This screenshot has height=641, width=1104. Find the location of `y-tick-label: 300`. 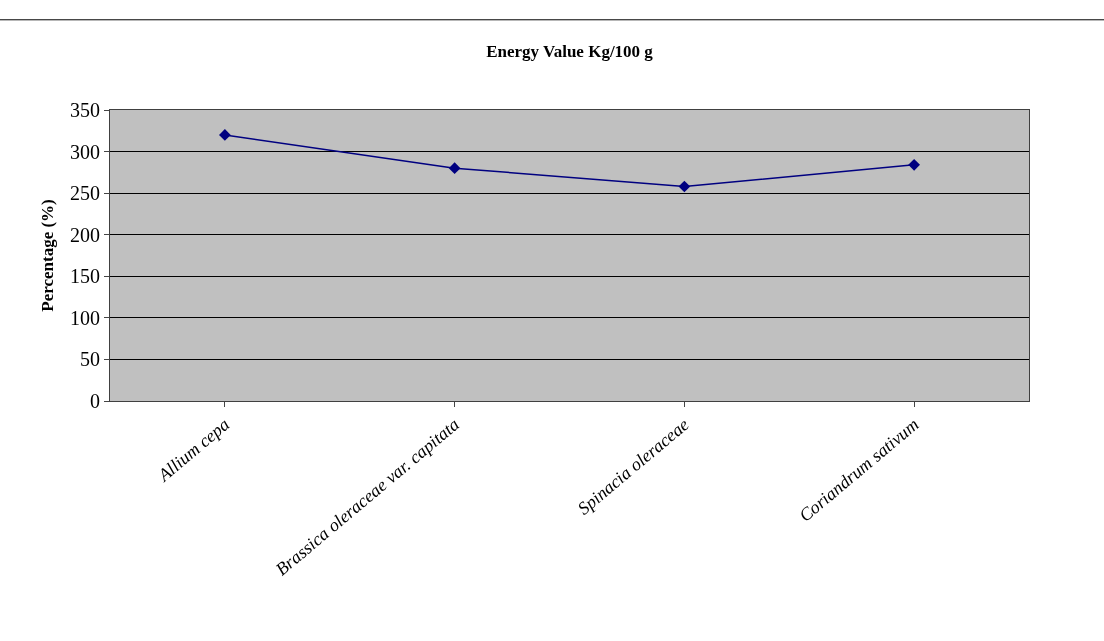

y-tick-label: 300 is located at coordinates (85, 151).